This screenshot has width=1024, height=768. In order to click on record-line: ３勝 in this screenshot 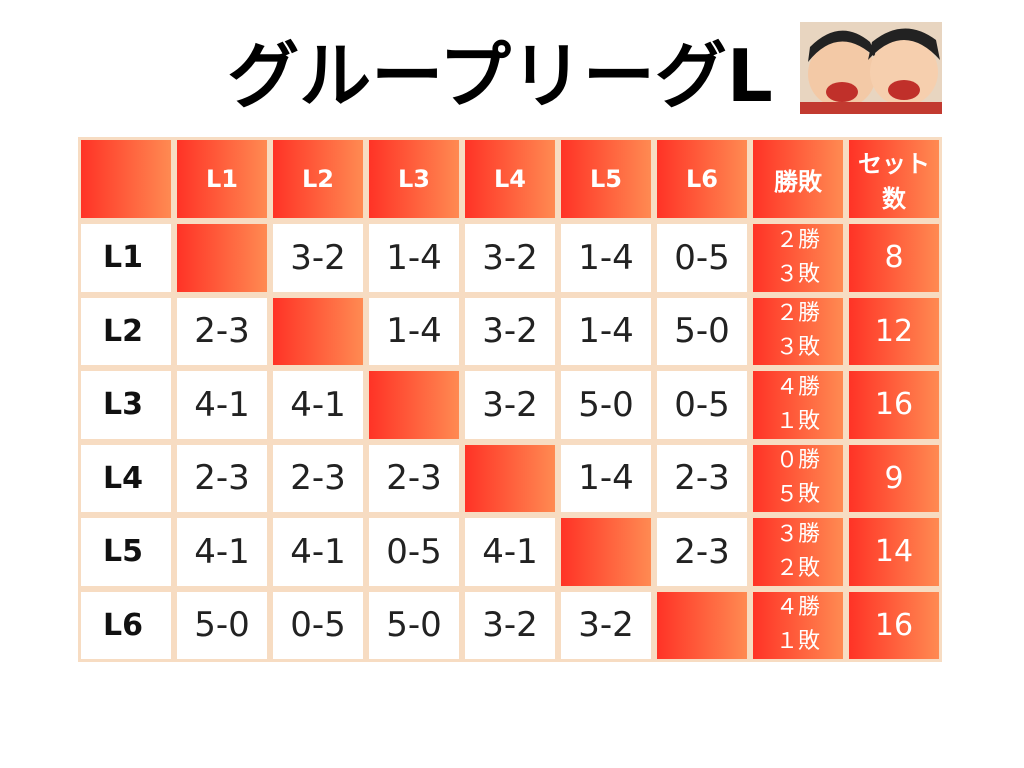, I will do `click(797, 534)`.